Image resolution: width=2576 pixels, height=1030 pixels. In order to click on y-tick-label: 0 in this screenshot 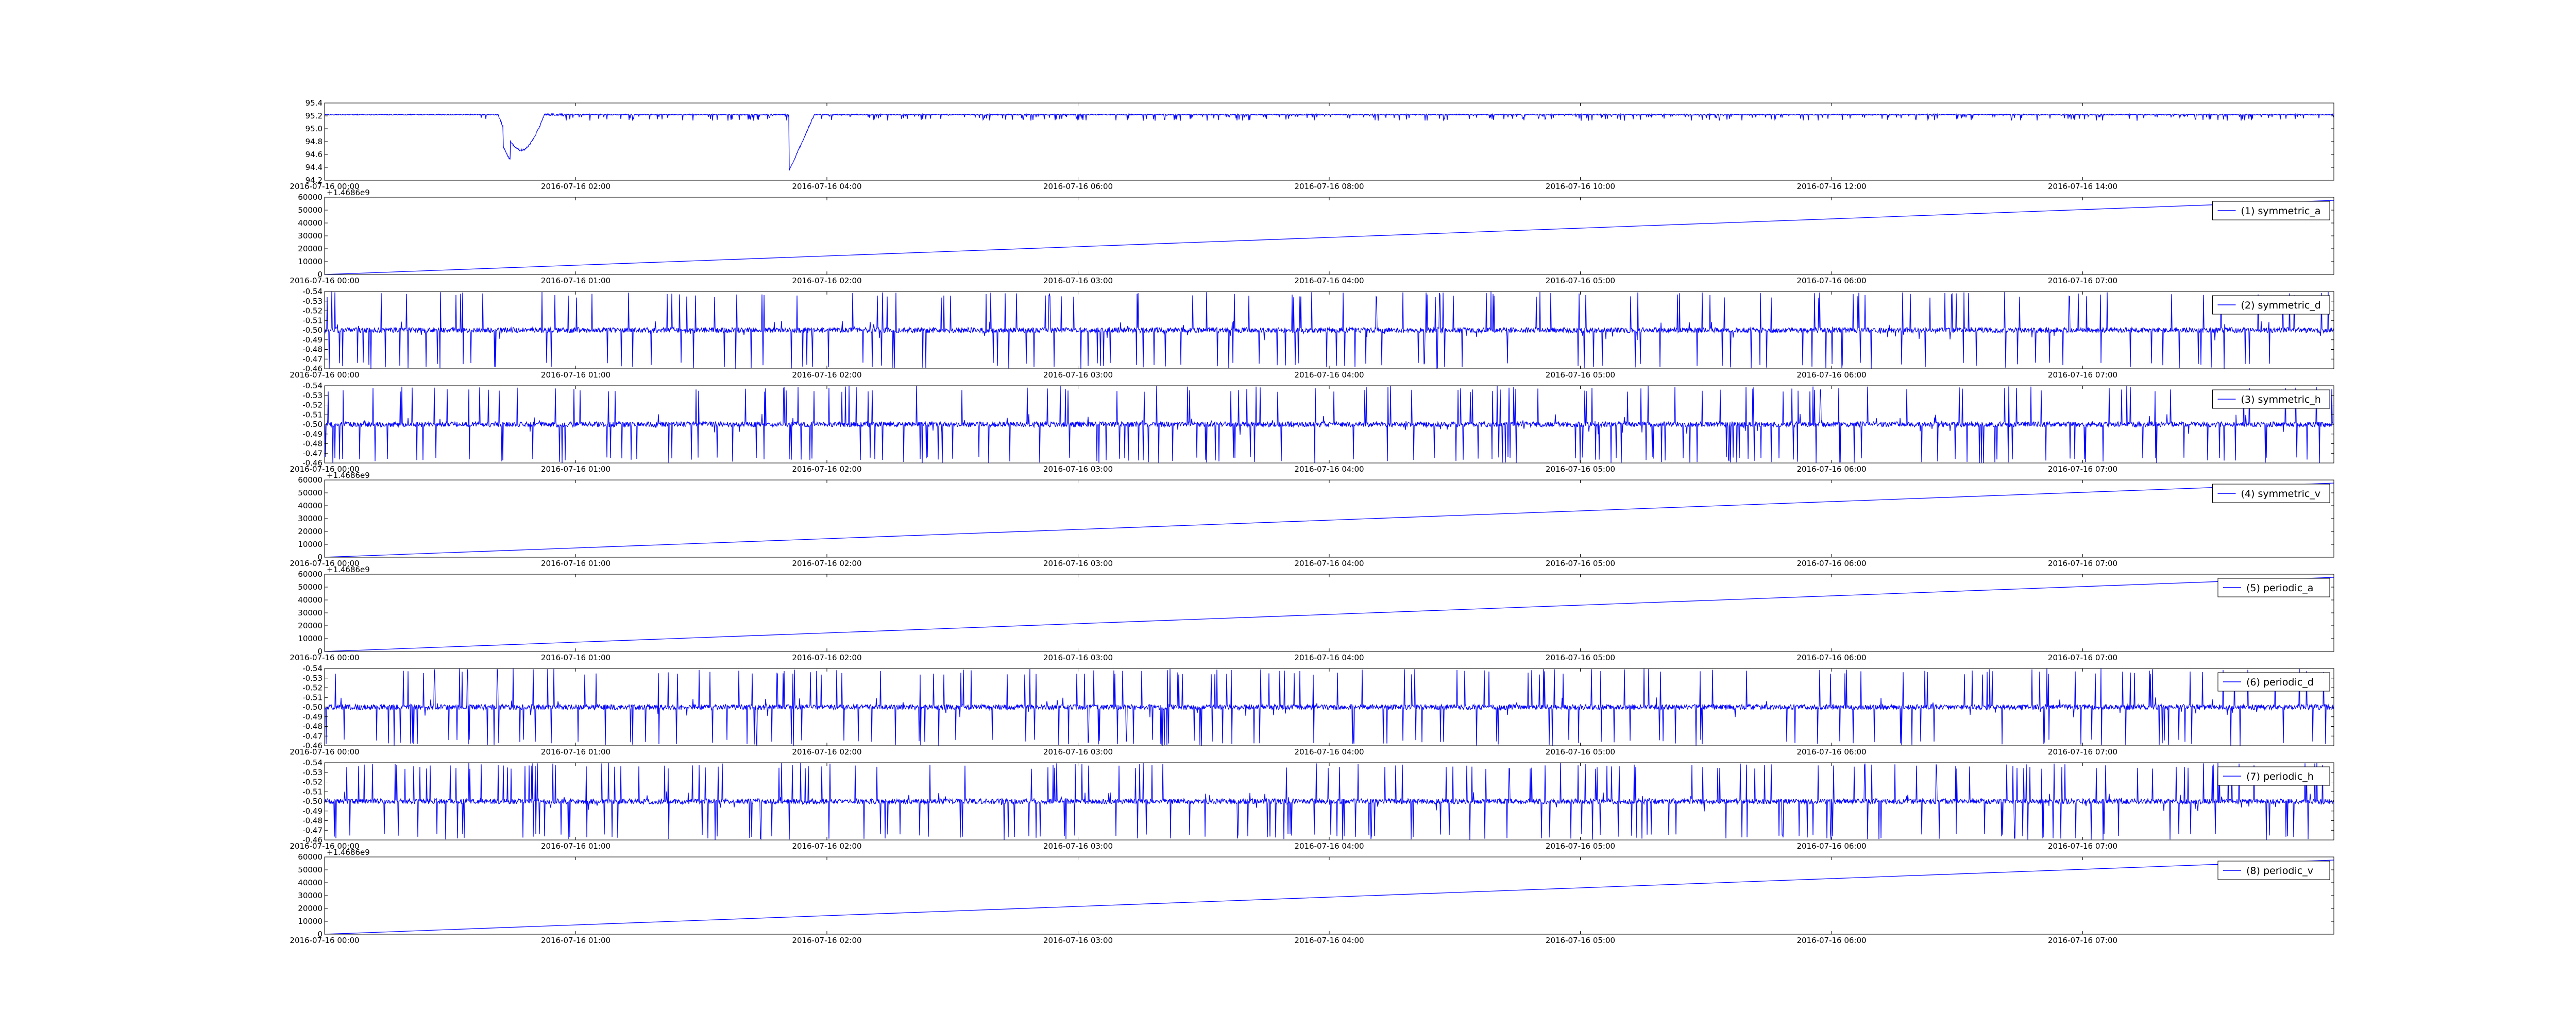, I will do `click(320, 652)`.